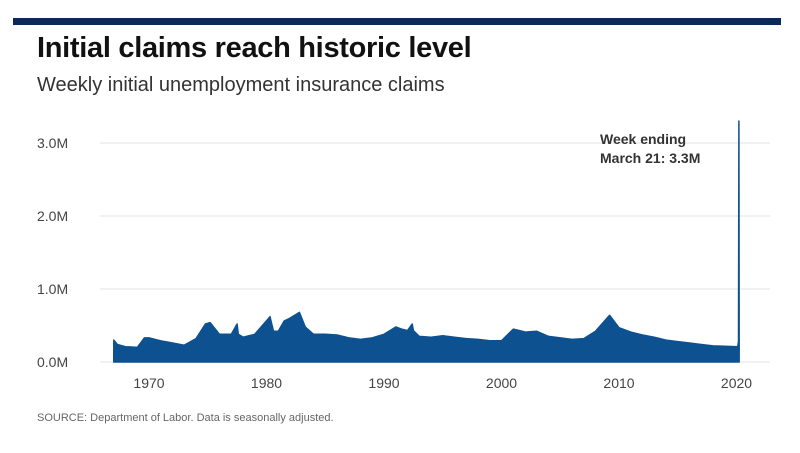 The image size is (800, 453). What do you see at coordinates (618, 383) in the screenshot?
I see `x-tick-label: 2010` at bounding box center [618, 383].